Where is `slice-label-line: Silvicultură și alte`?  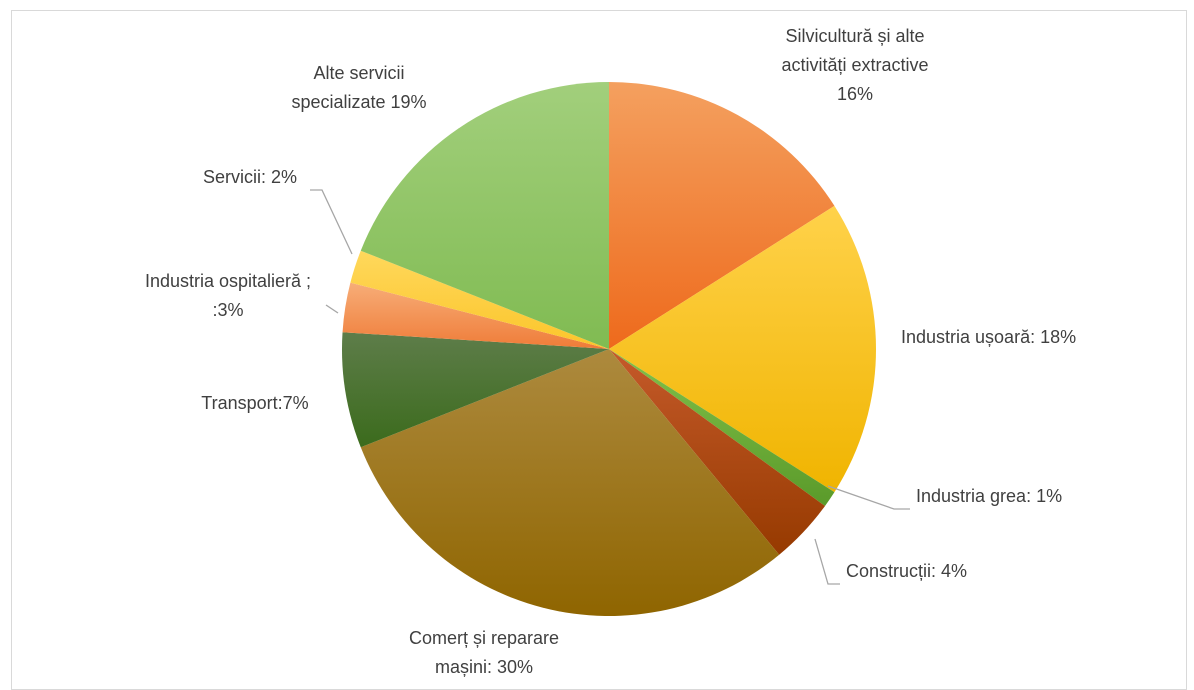 slice-label-line: Silvicultură și alte is located at coordinates (854, 36).